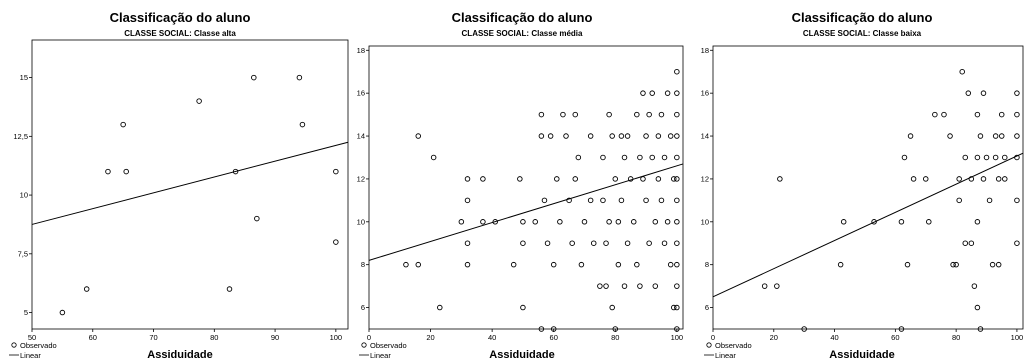  Describe the element at coordinates (364, 345) in the screenshot. I see `legend-marker-observado` at that location.